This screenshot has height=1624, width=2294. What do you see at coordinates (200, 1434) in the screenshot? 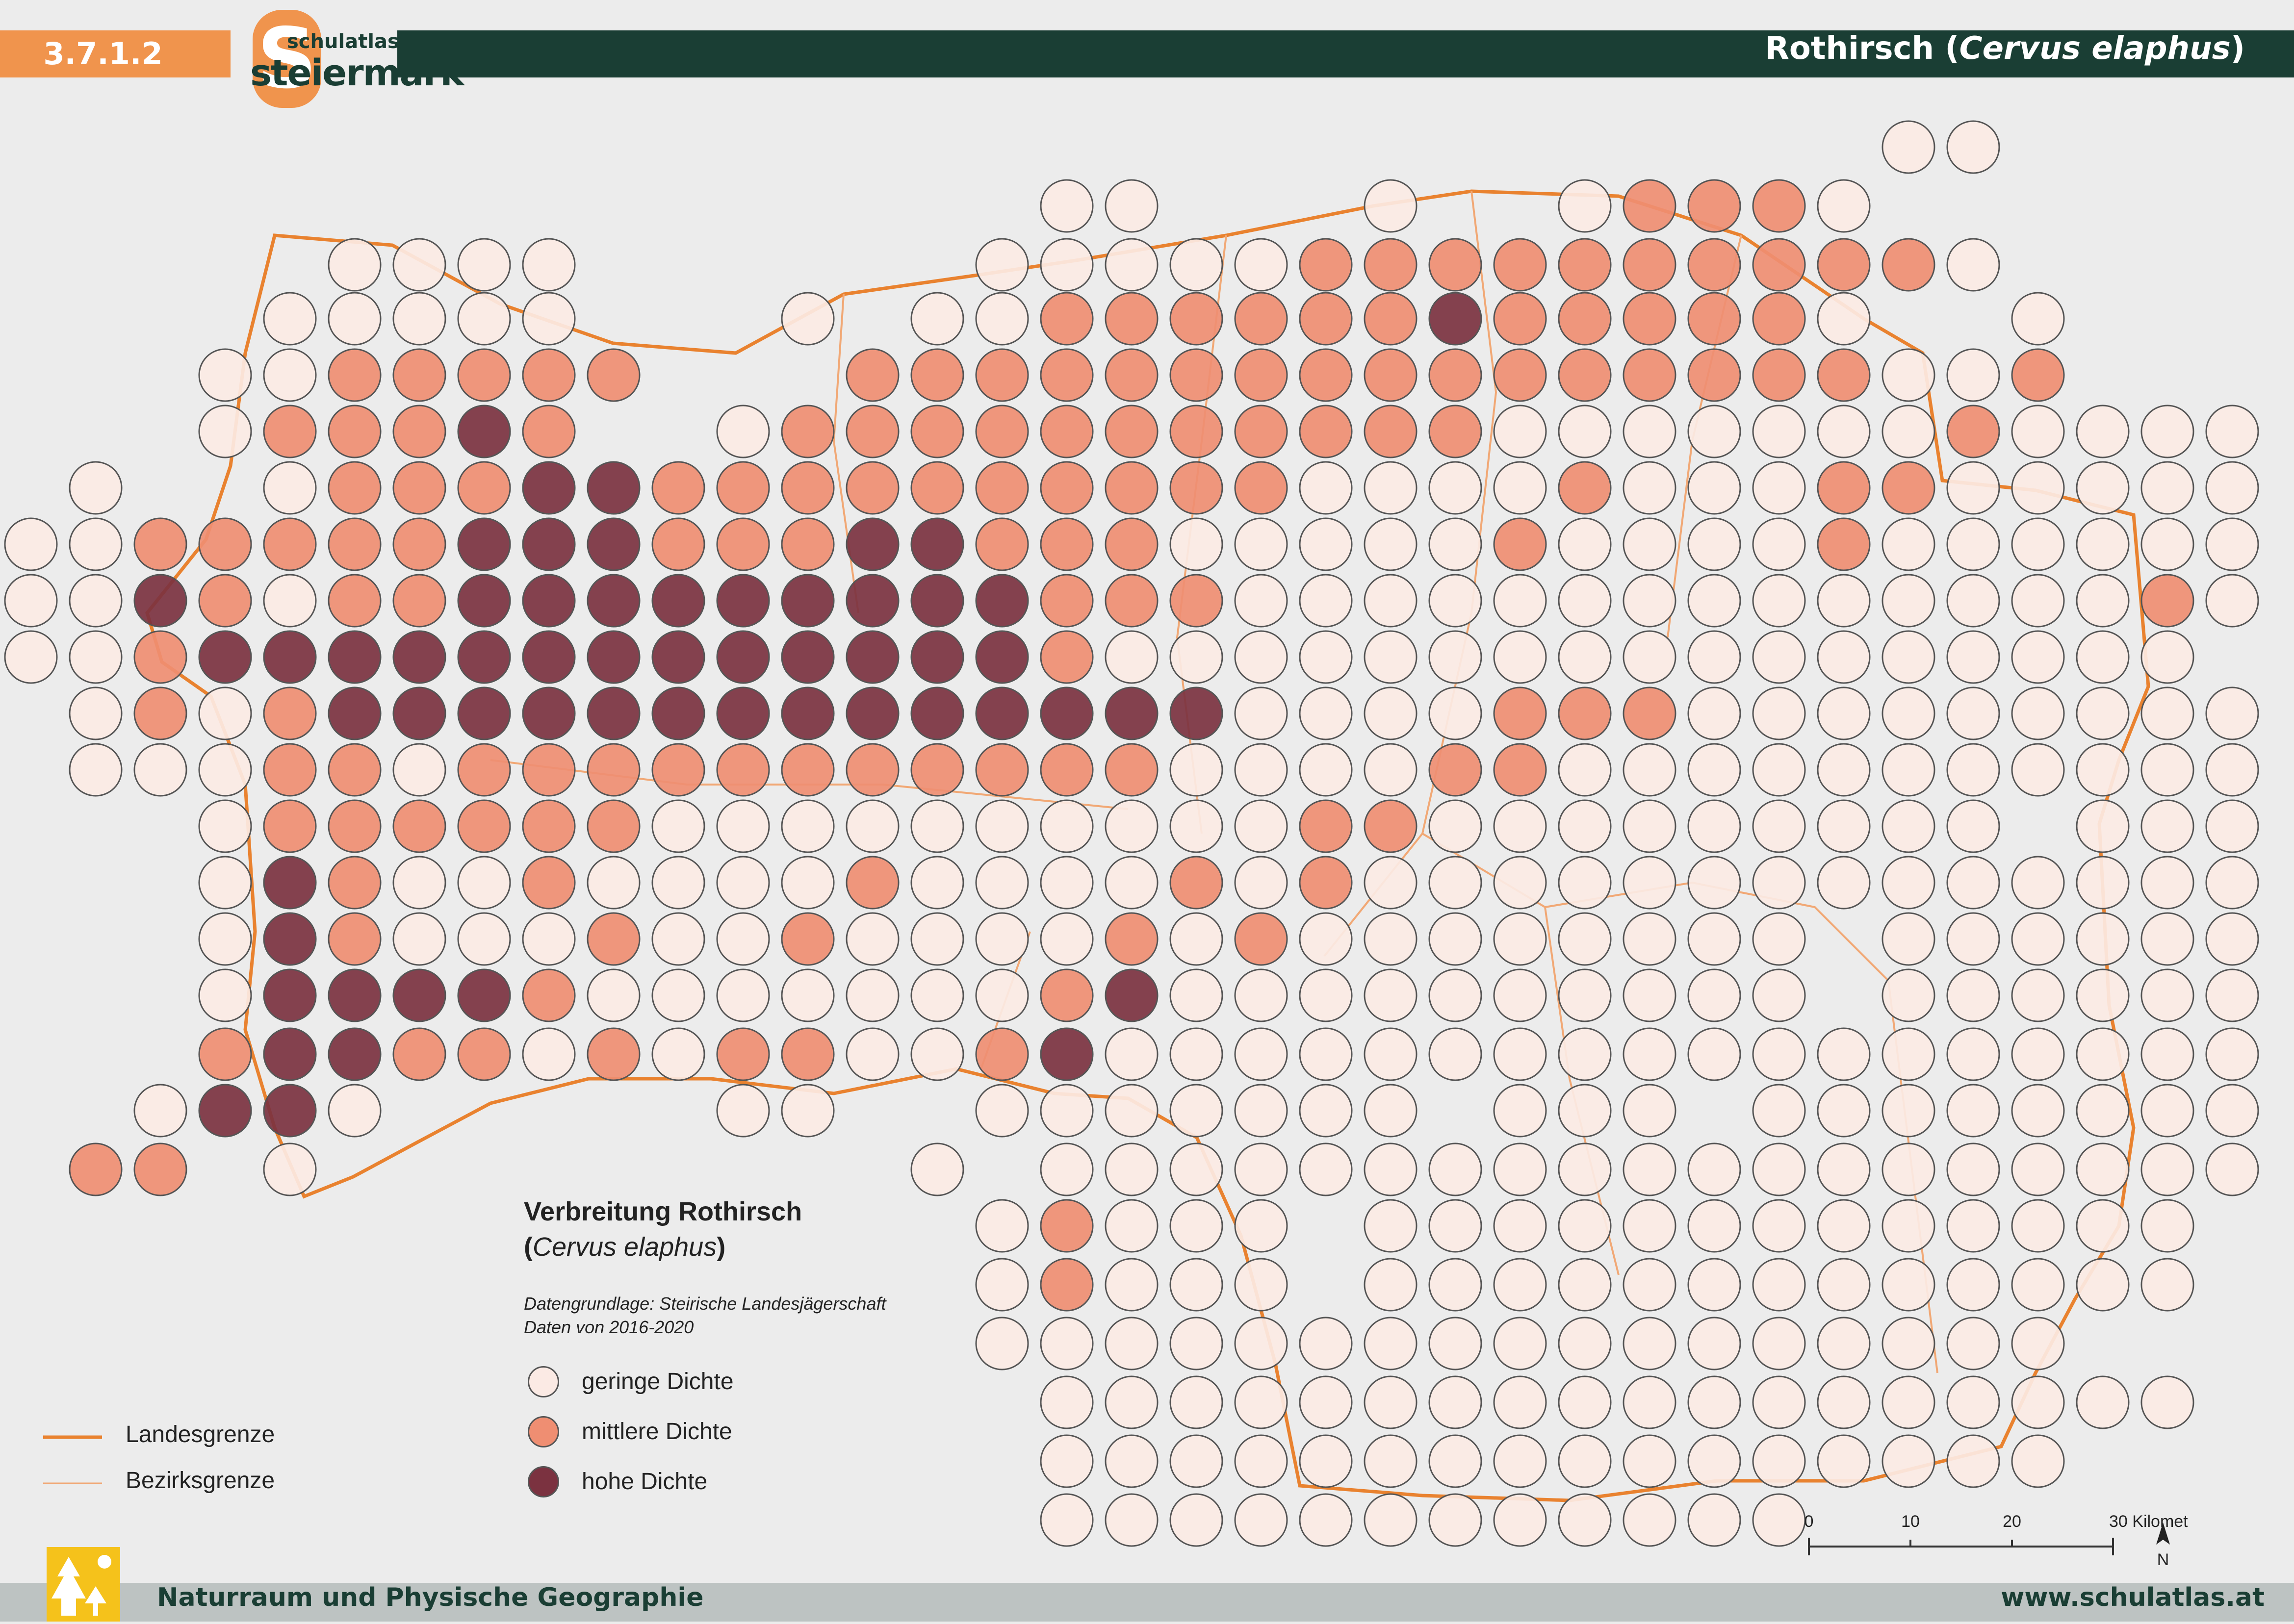
I see `landesgrenze-label: Landesgrenze` at bounding box center [200, 1434].